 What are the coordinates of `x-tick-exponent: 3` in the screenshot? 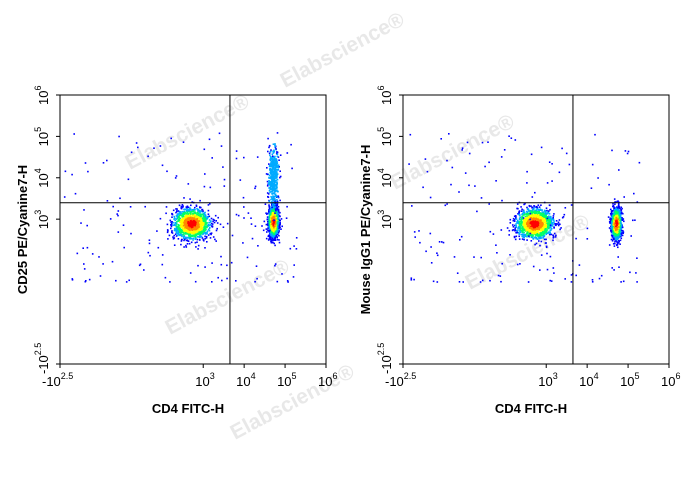 It's located at (212, 376).